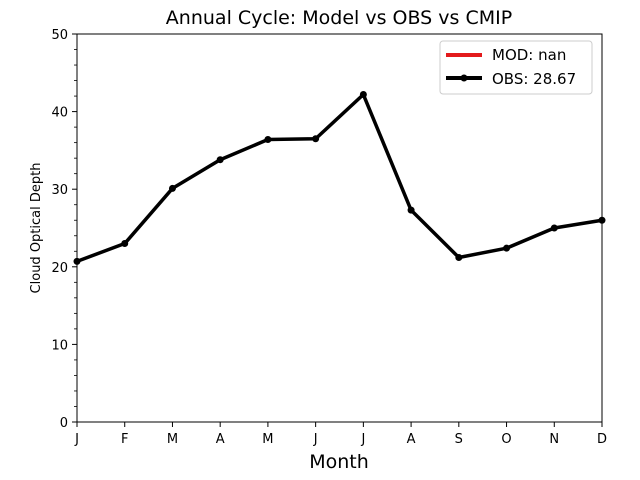 Image resolution: width=640 pixels, height=480 pixels. I want to click on y-tick-label: 10, so click(59, 345).